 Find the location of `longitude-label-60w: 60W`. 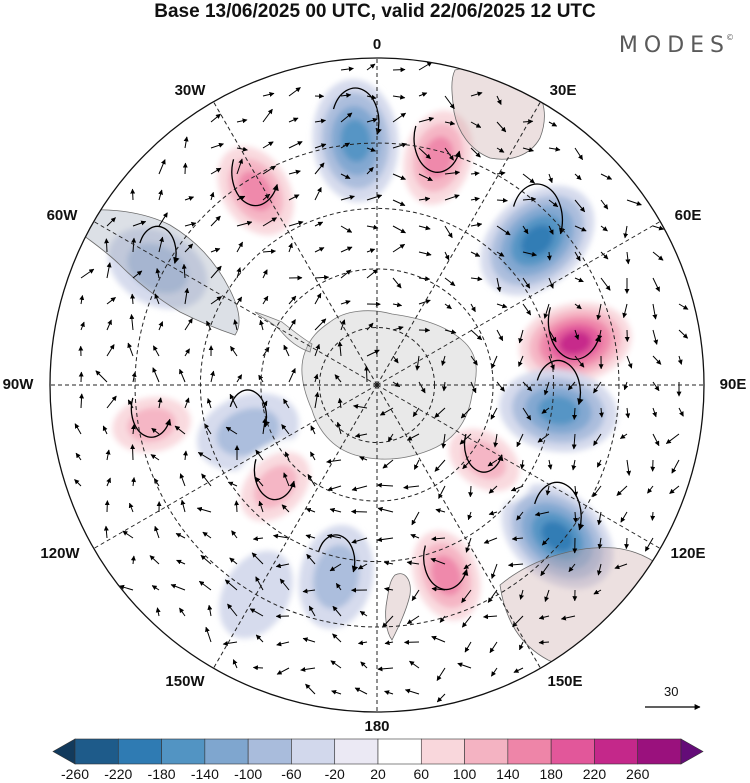

longitude-label-60w: 60W is located at coordinates (62, 215).